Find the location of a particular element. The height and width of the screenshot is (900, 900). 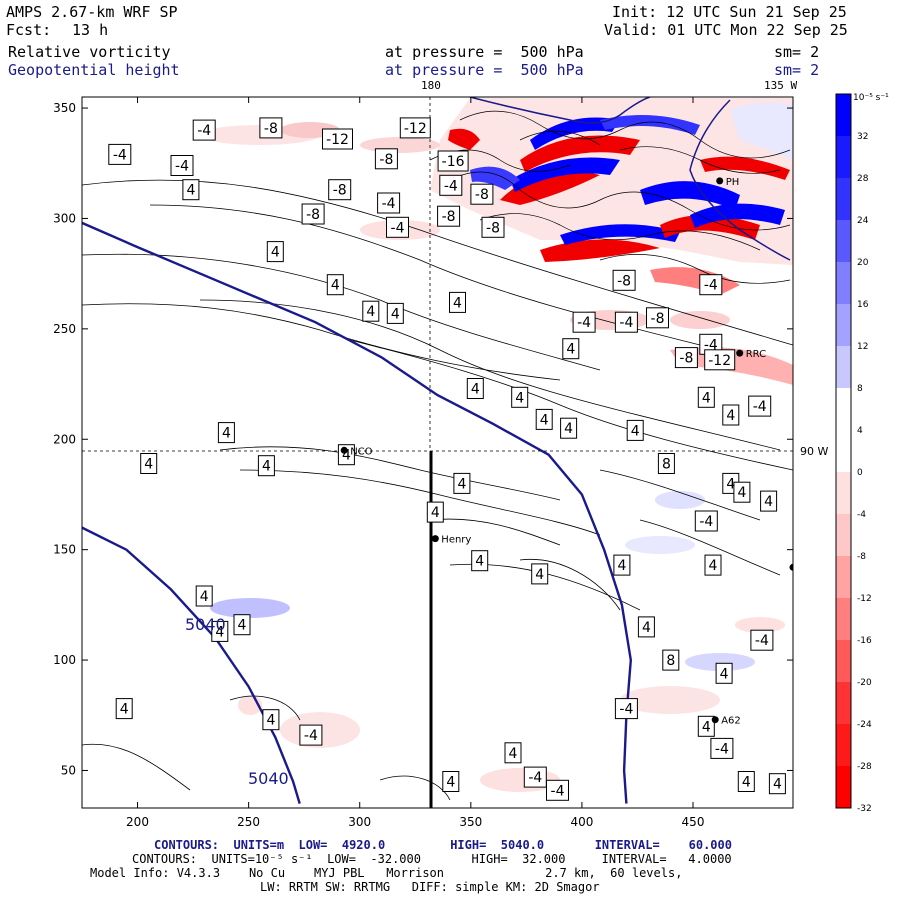

height-label-5040-a: 5040 is located at coordinates (205, 624).